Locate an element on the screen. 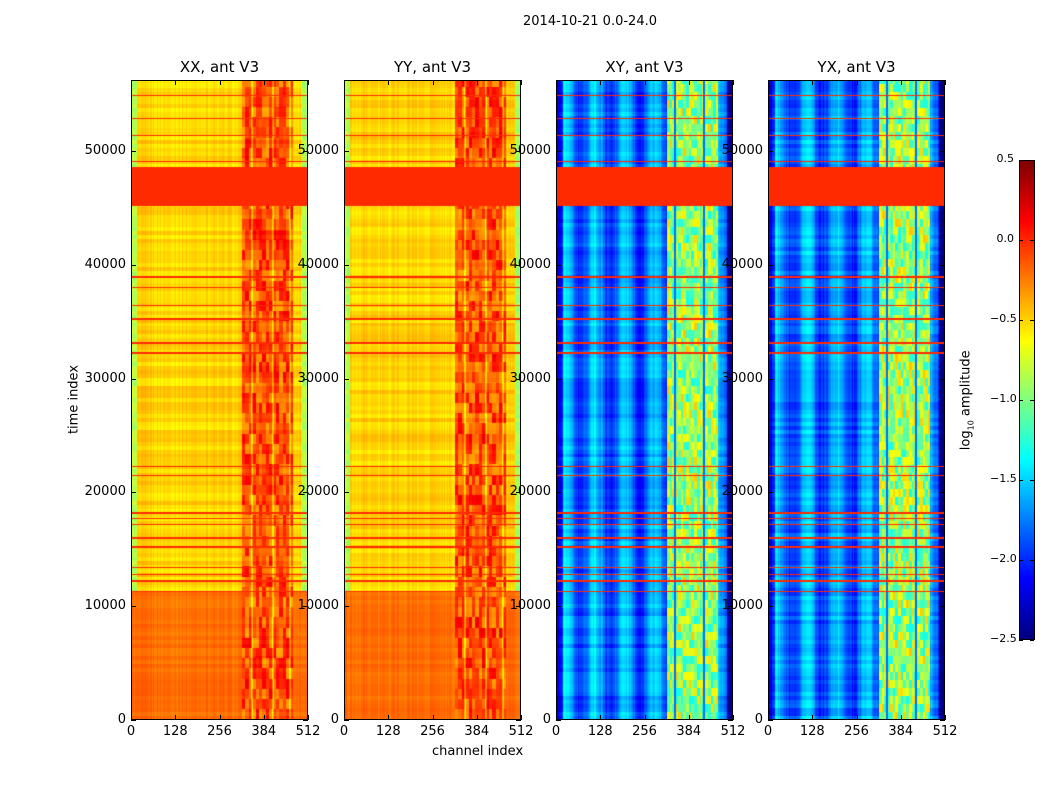  colorbar-label: log10 amplitude is located at coordinates (967, 400).